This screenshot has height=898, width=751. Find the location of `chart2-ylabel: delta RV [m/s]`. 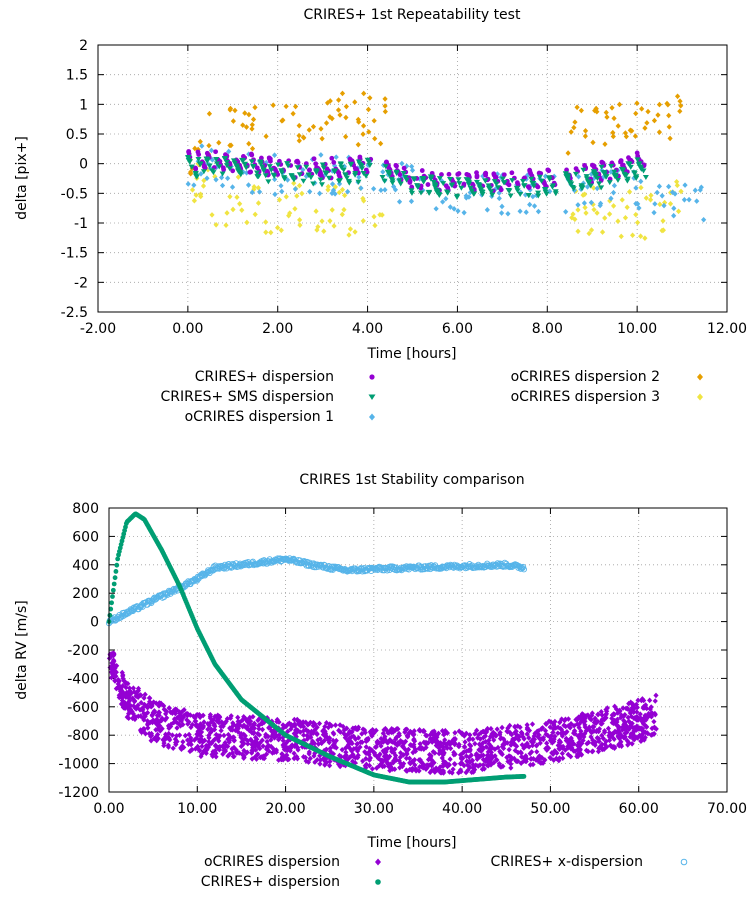

chart2-ylabel: delta RV [m/s] is located at coordinates (22, 649).